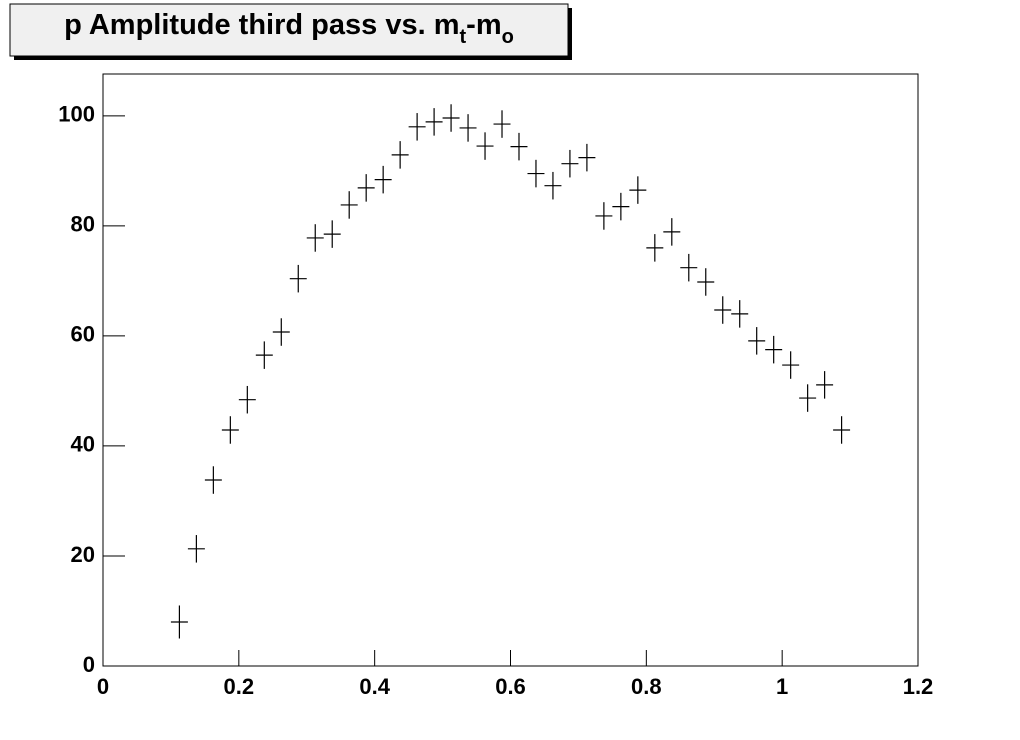 The width and height of the screenshot is (1020, 740). What do you see at coordinates (646, 686) in the screenshot?
I see `x-tick-label: 0.8` at bounding box center [646, 686].